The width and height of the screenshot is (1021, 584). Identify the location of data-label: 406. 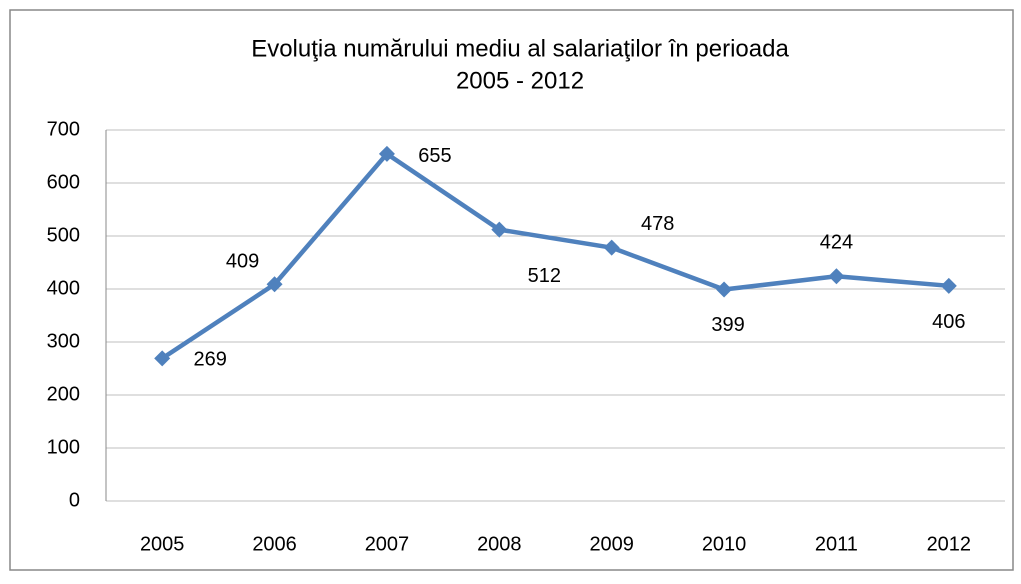
(948, 322).